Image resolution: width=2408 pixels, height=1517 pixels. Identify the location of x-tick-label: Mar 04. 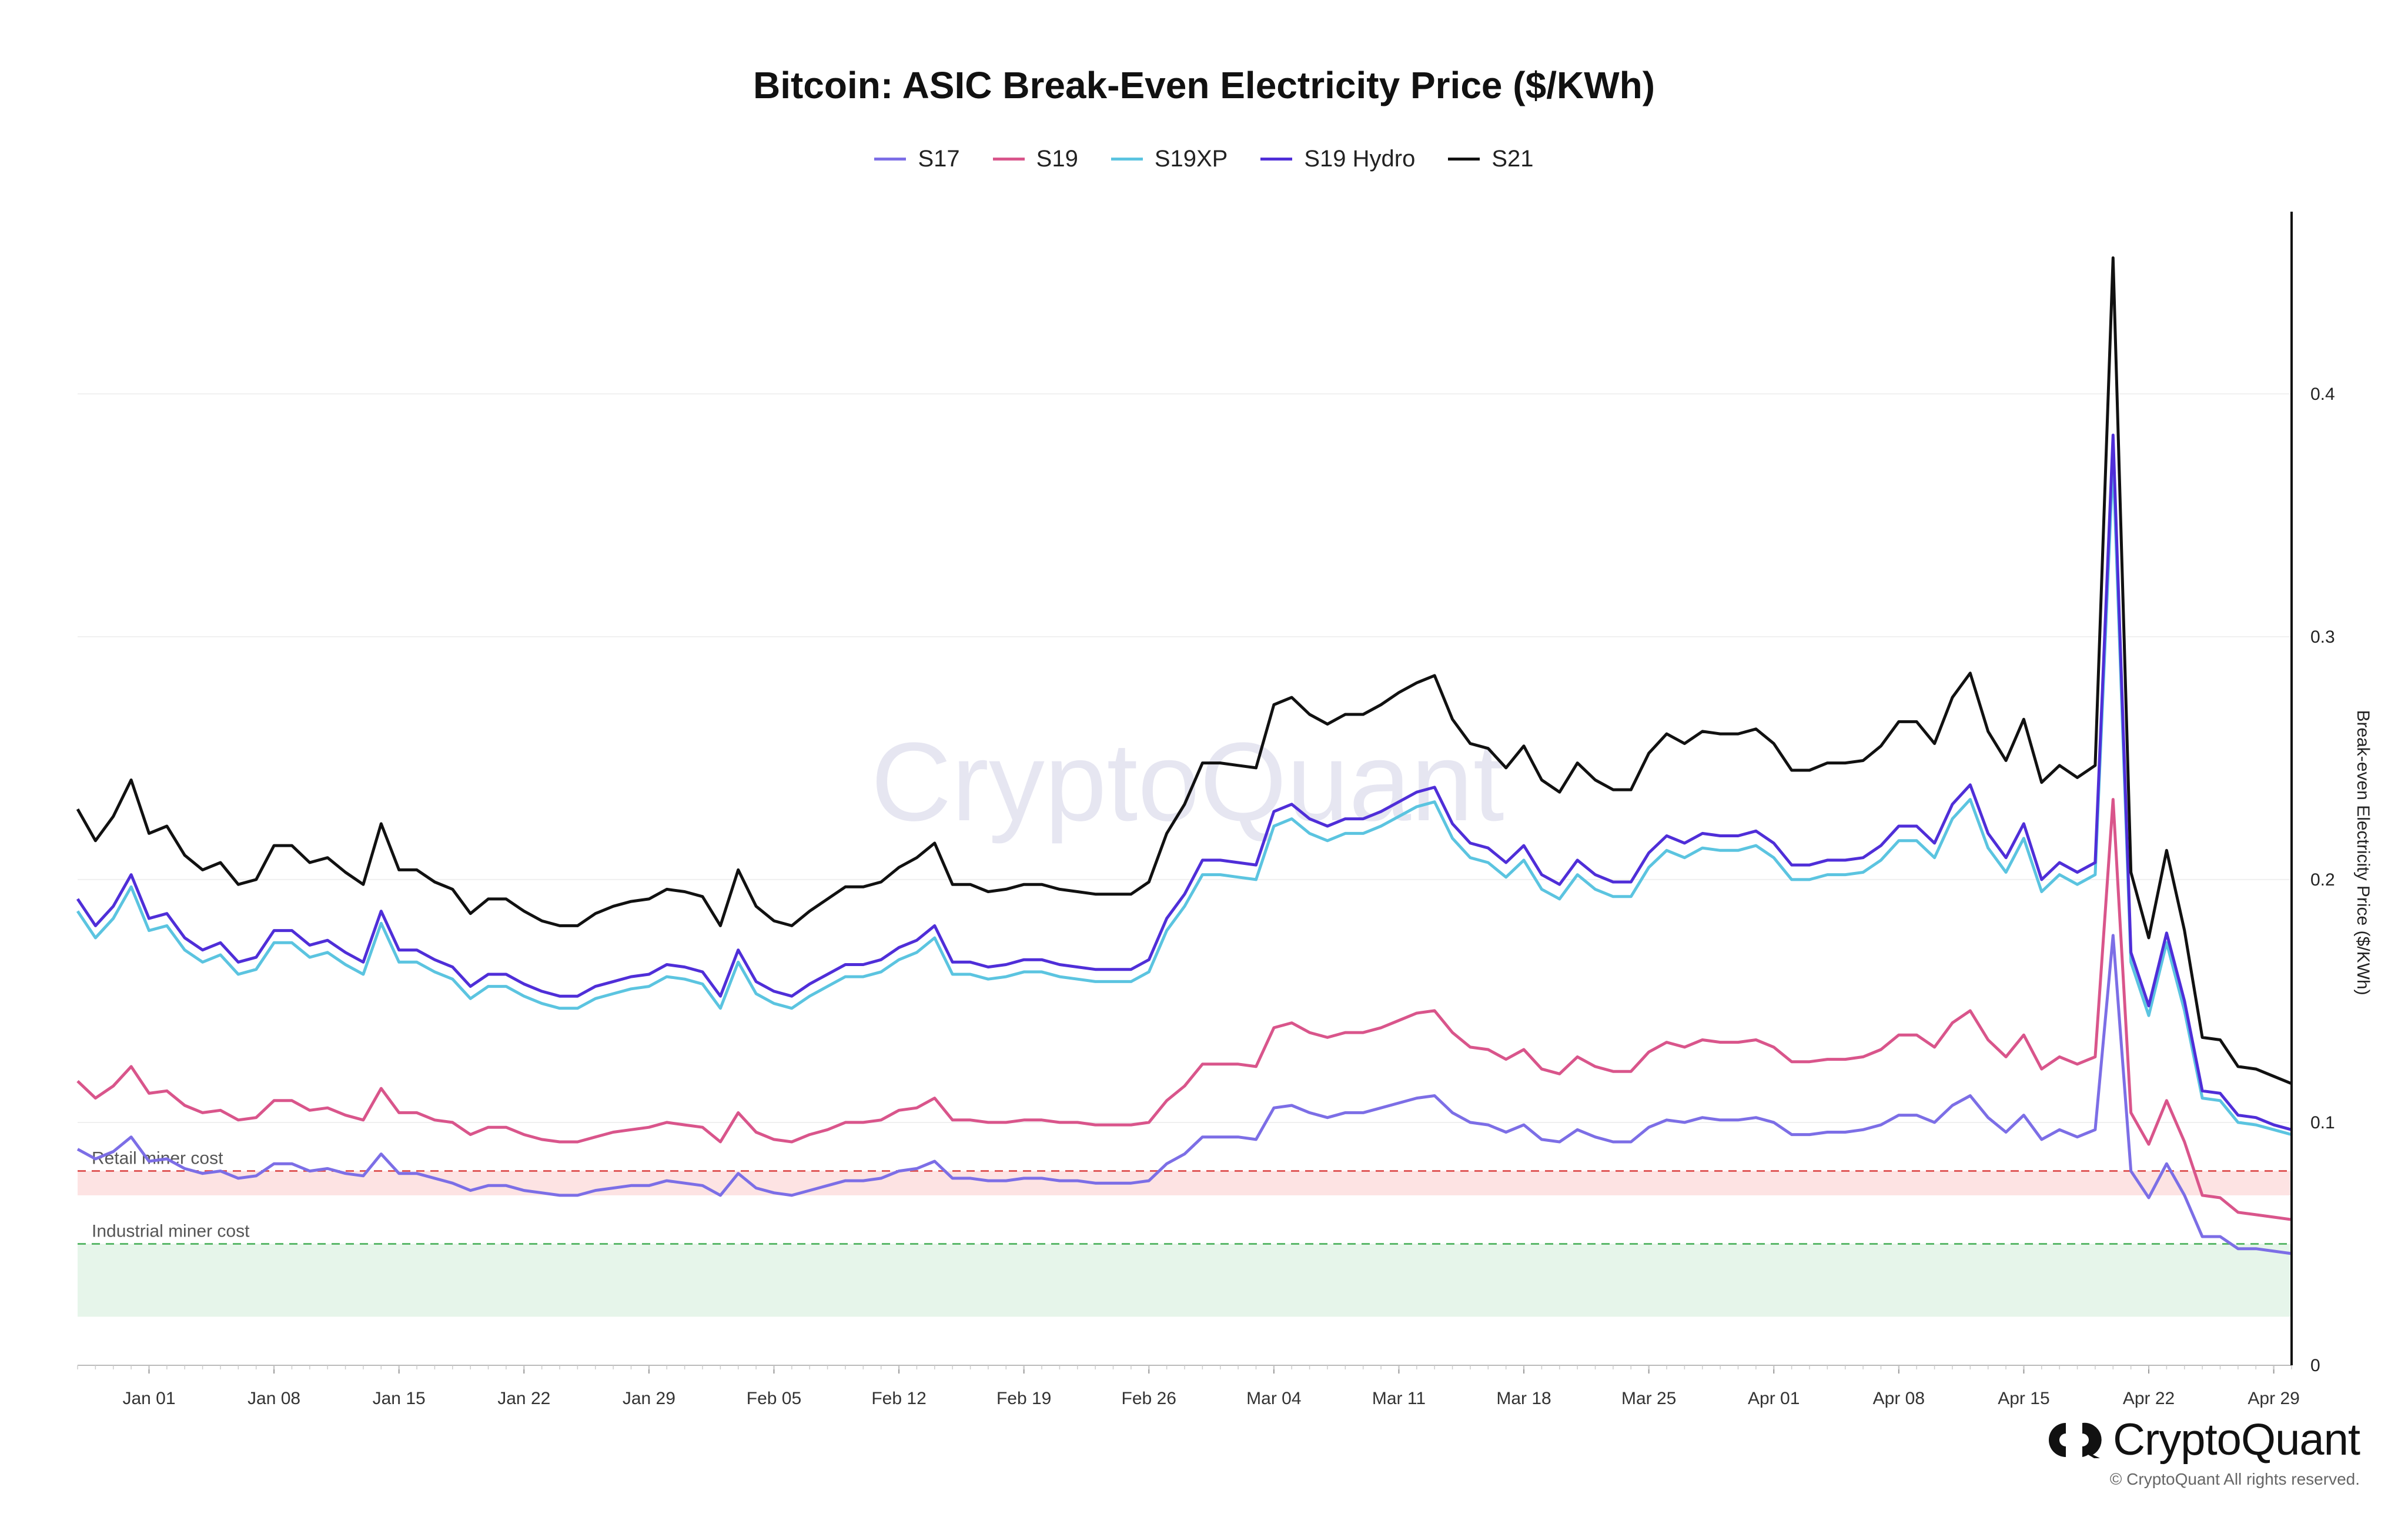
(1273, 1399).